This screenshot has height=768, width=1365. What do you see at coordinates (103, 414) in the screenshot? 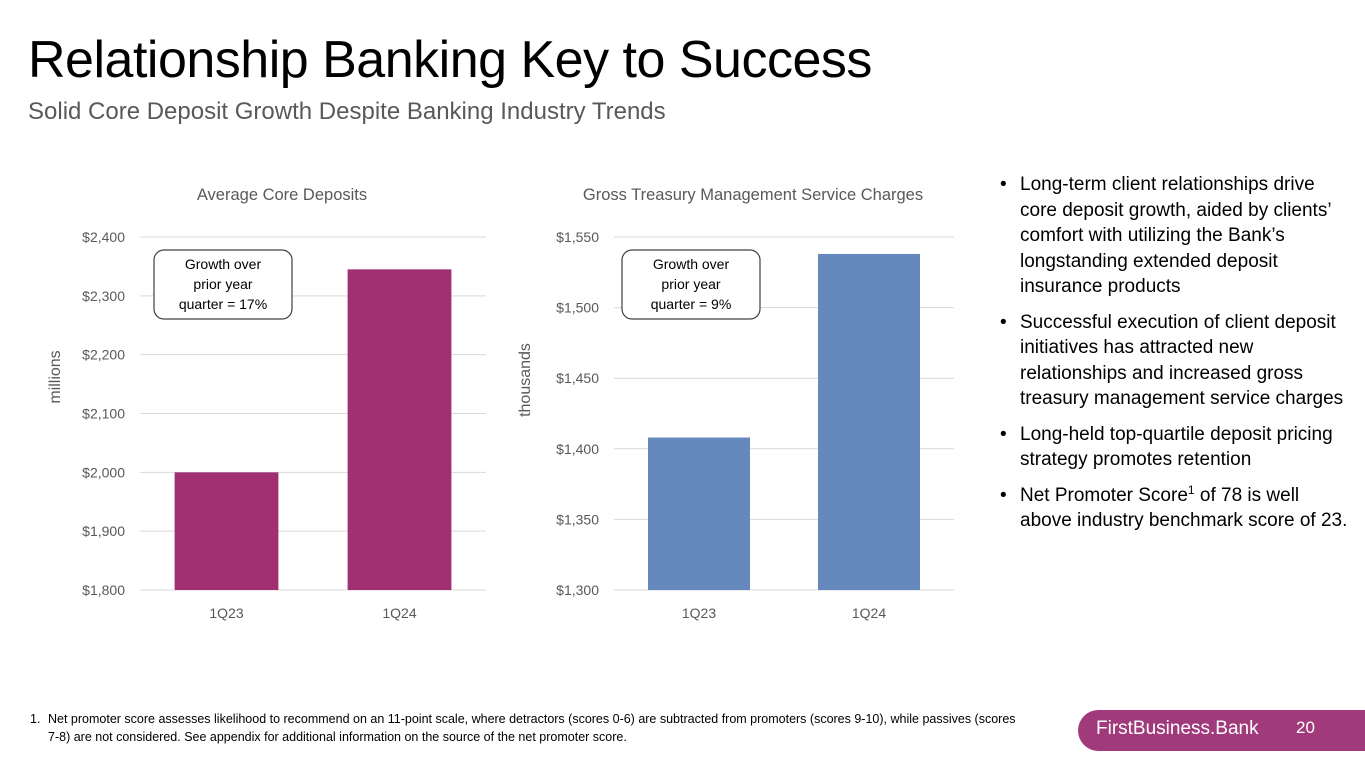
I see `y-tick-label: $2,100` at bounding box center [103, 414].